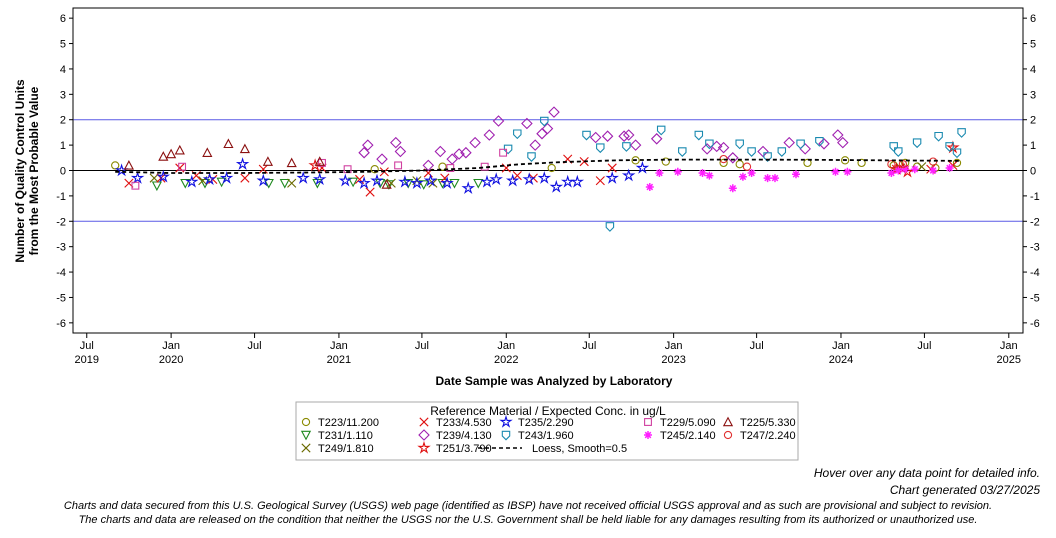 The height and width of the screenshot is (538, 1056). Describe the element at coordinates (1035, 273) in the screenshot. I see `y-tick-label-right: -4` at that location.